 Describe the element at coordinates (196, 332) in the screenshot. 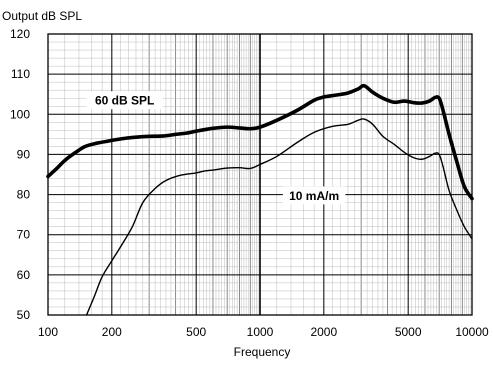

I see `x-tick-label: 500` at that location.